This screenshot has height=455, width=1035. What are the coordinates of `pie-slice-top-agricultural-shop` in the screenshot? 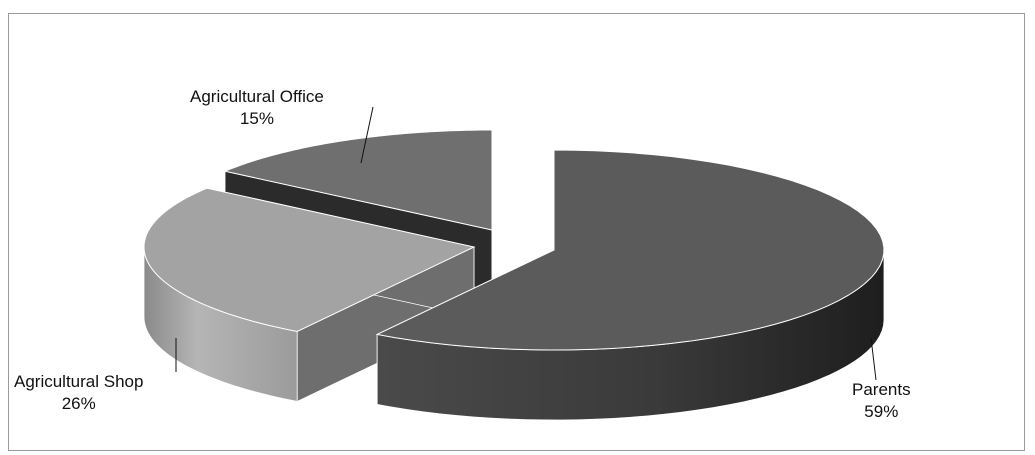 It's located at (309, 259).